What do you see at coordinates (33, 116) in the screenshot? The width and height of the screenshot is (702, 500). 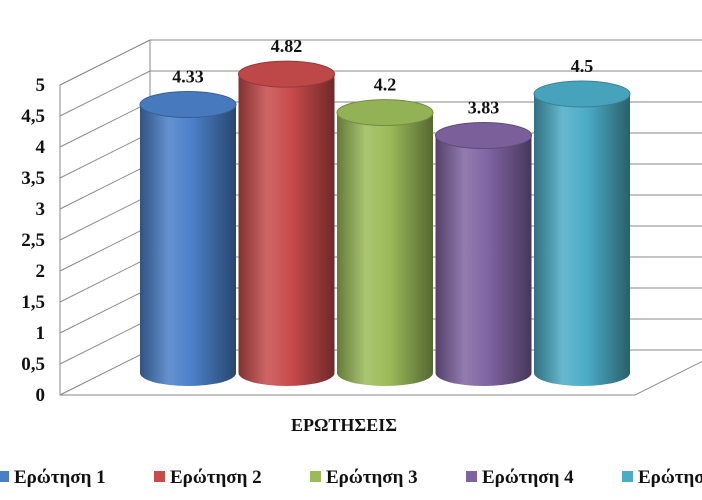 I see `y-tick-label: 4,5` at bounding box center [33, 116].